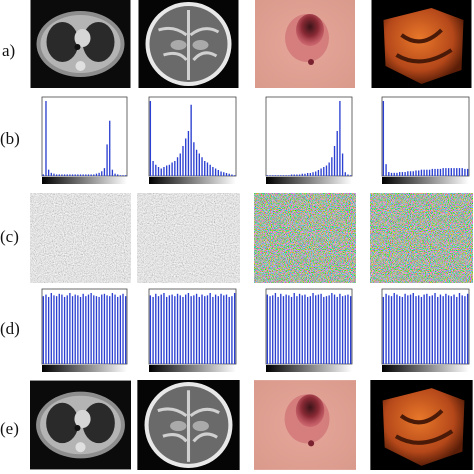 This screenshot has width=474, height=474. I want to click on ct-image, so click(80, 425).